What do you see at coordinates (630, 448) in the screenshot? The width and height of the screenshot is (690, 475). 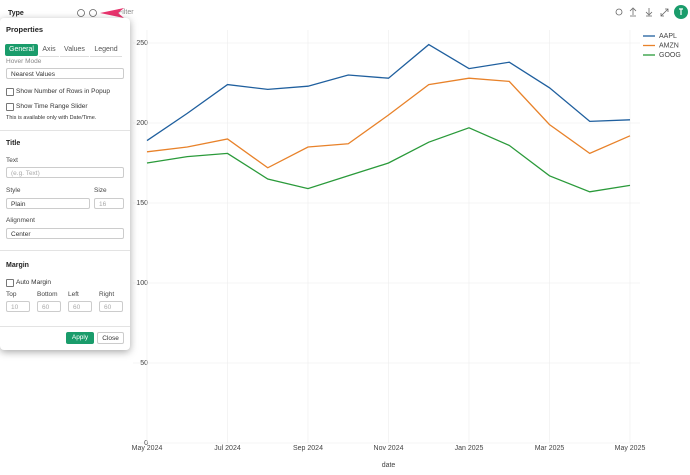 I see `x-tick-label: May 2025` at bounding box center [630, 448].